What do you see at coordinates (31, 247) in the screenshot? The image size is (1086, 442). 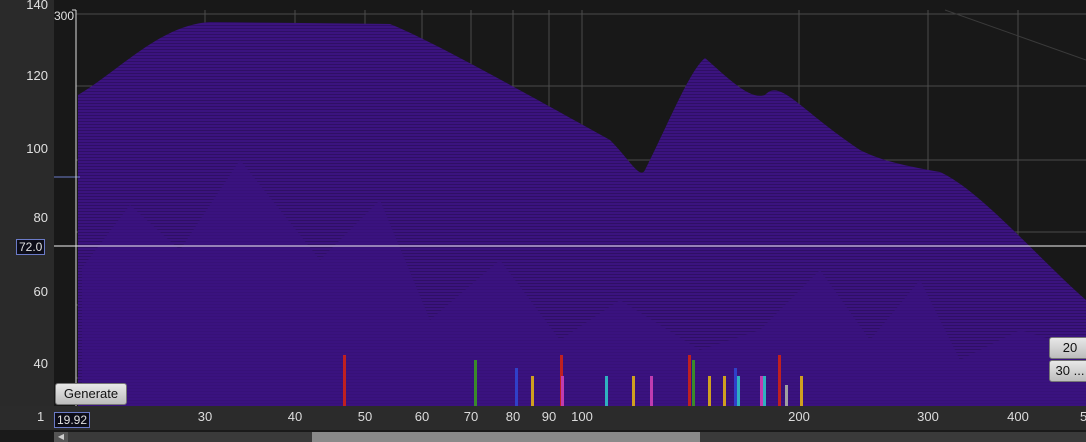 I see `level-marker-label: 72.0` at bounding box center [31, 247].